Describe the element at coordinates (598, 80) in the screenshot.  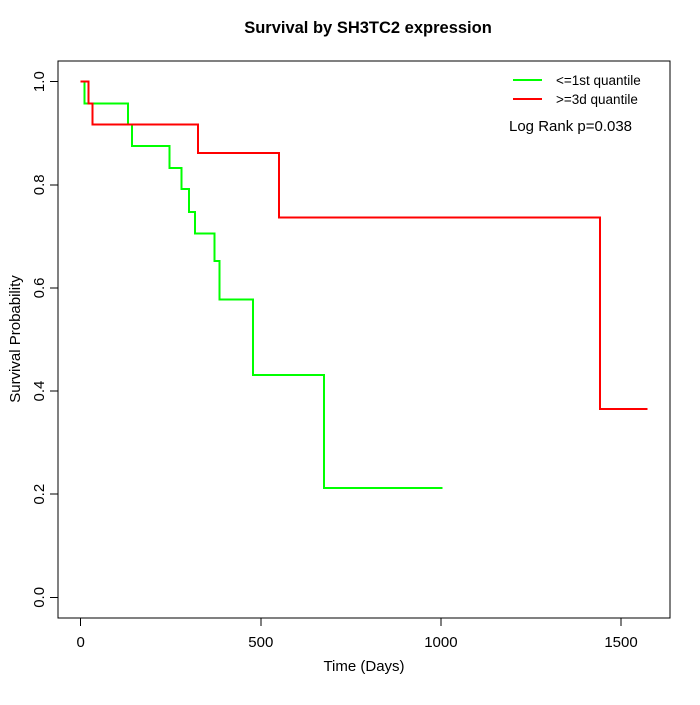
I see `legend-label-le-1st-quantile: <=1st quantile` at that location.